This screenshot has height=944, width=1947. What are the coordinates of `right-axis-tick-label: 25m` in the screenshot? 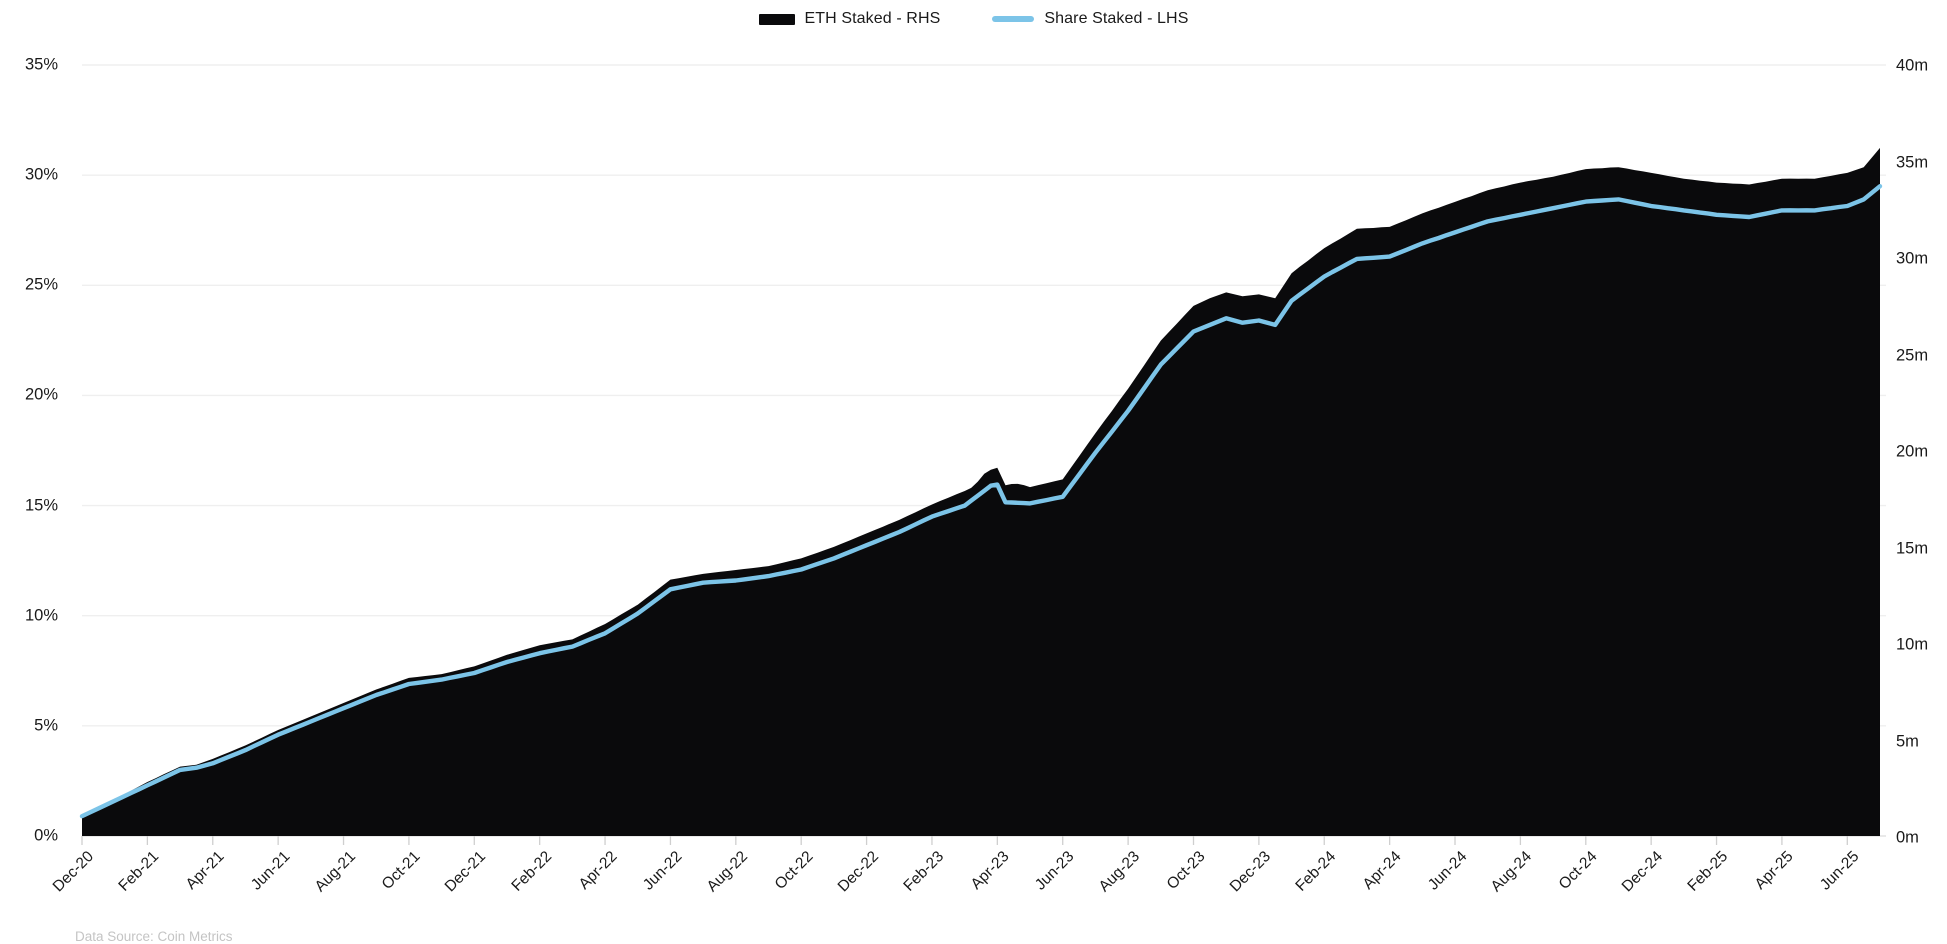 It's located at (1912, 355).